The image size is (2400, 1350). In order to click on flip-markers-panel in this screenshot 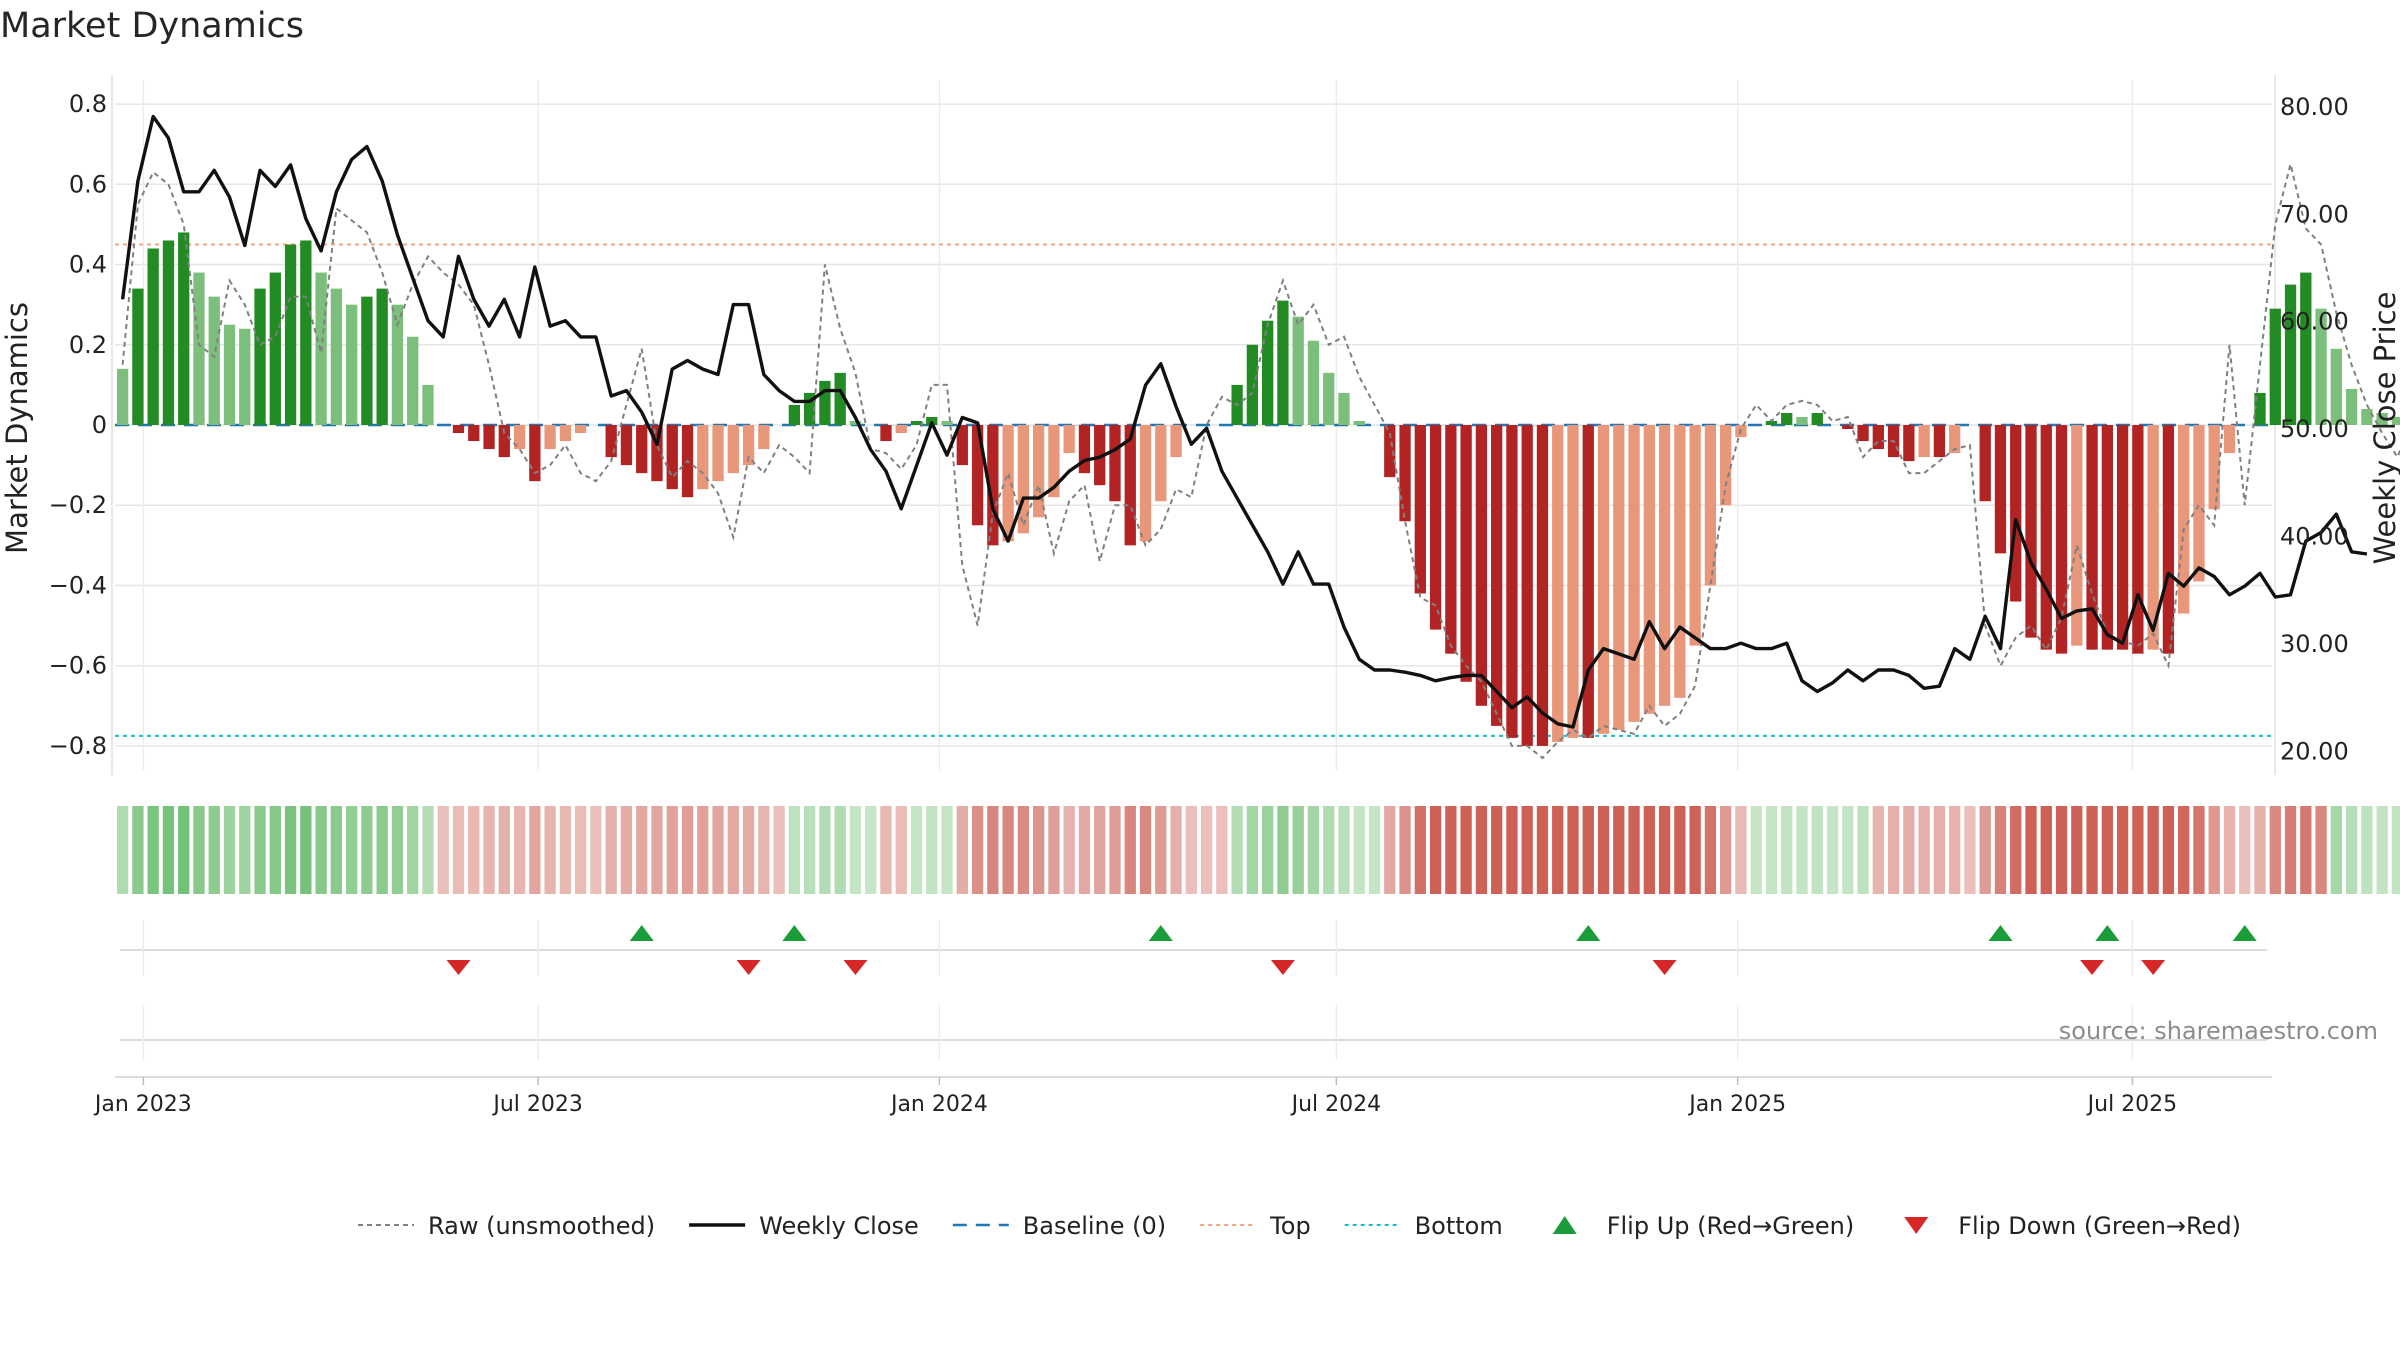, I will do `click(1193, 948)`.